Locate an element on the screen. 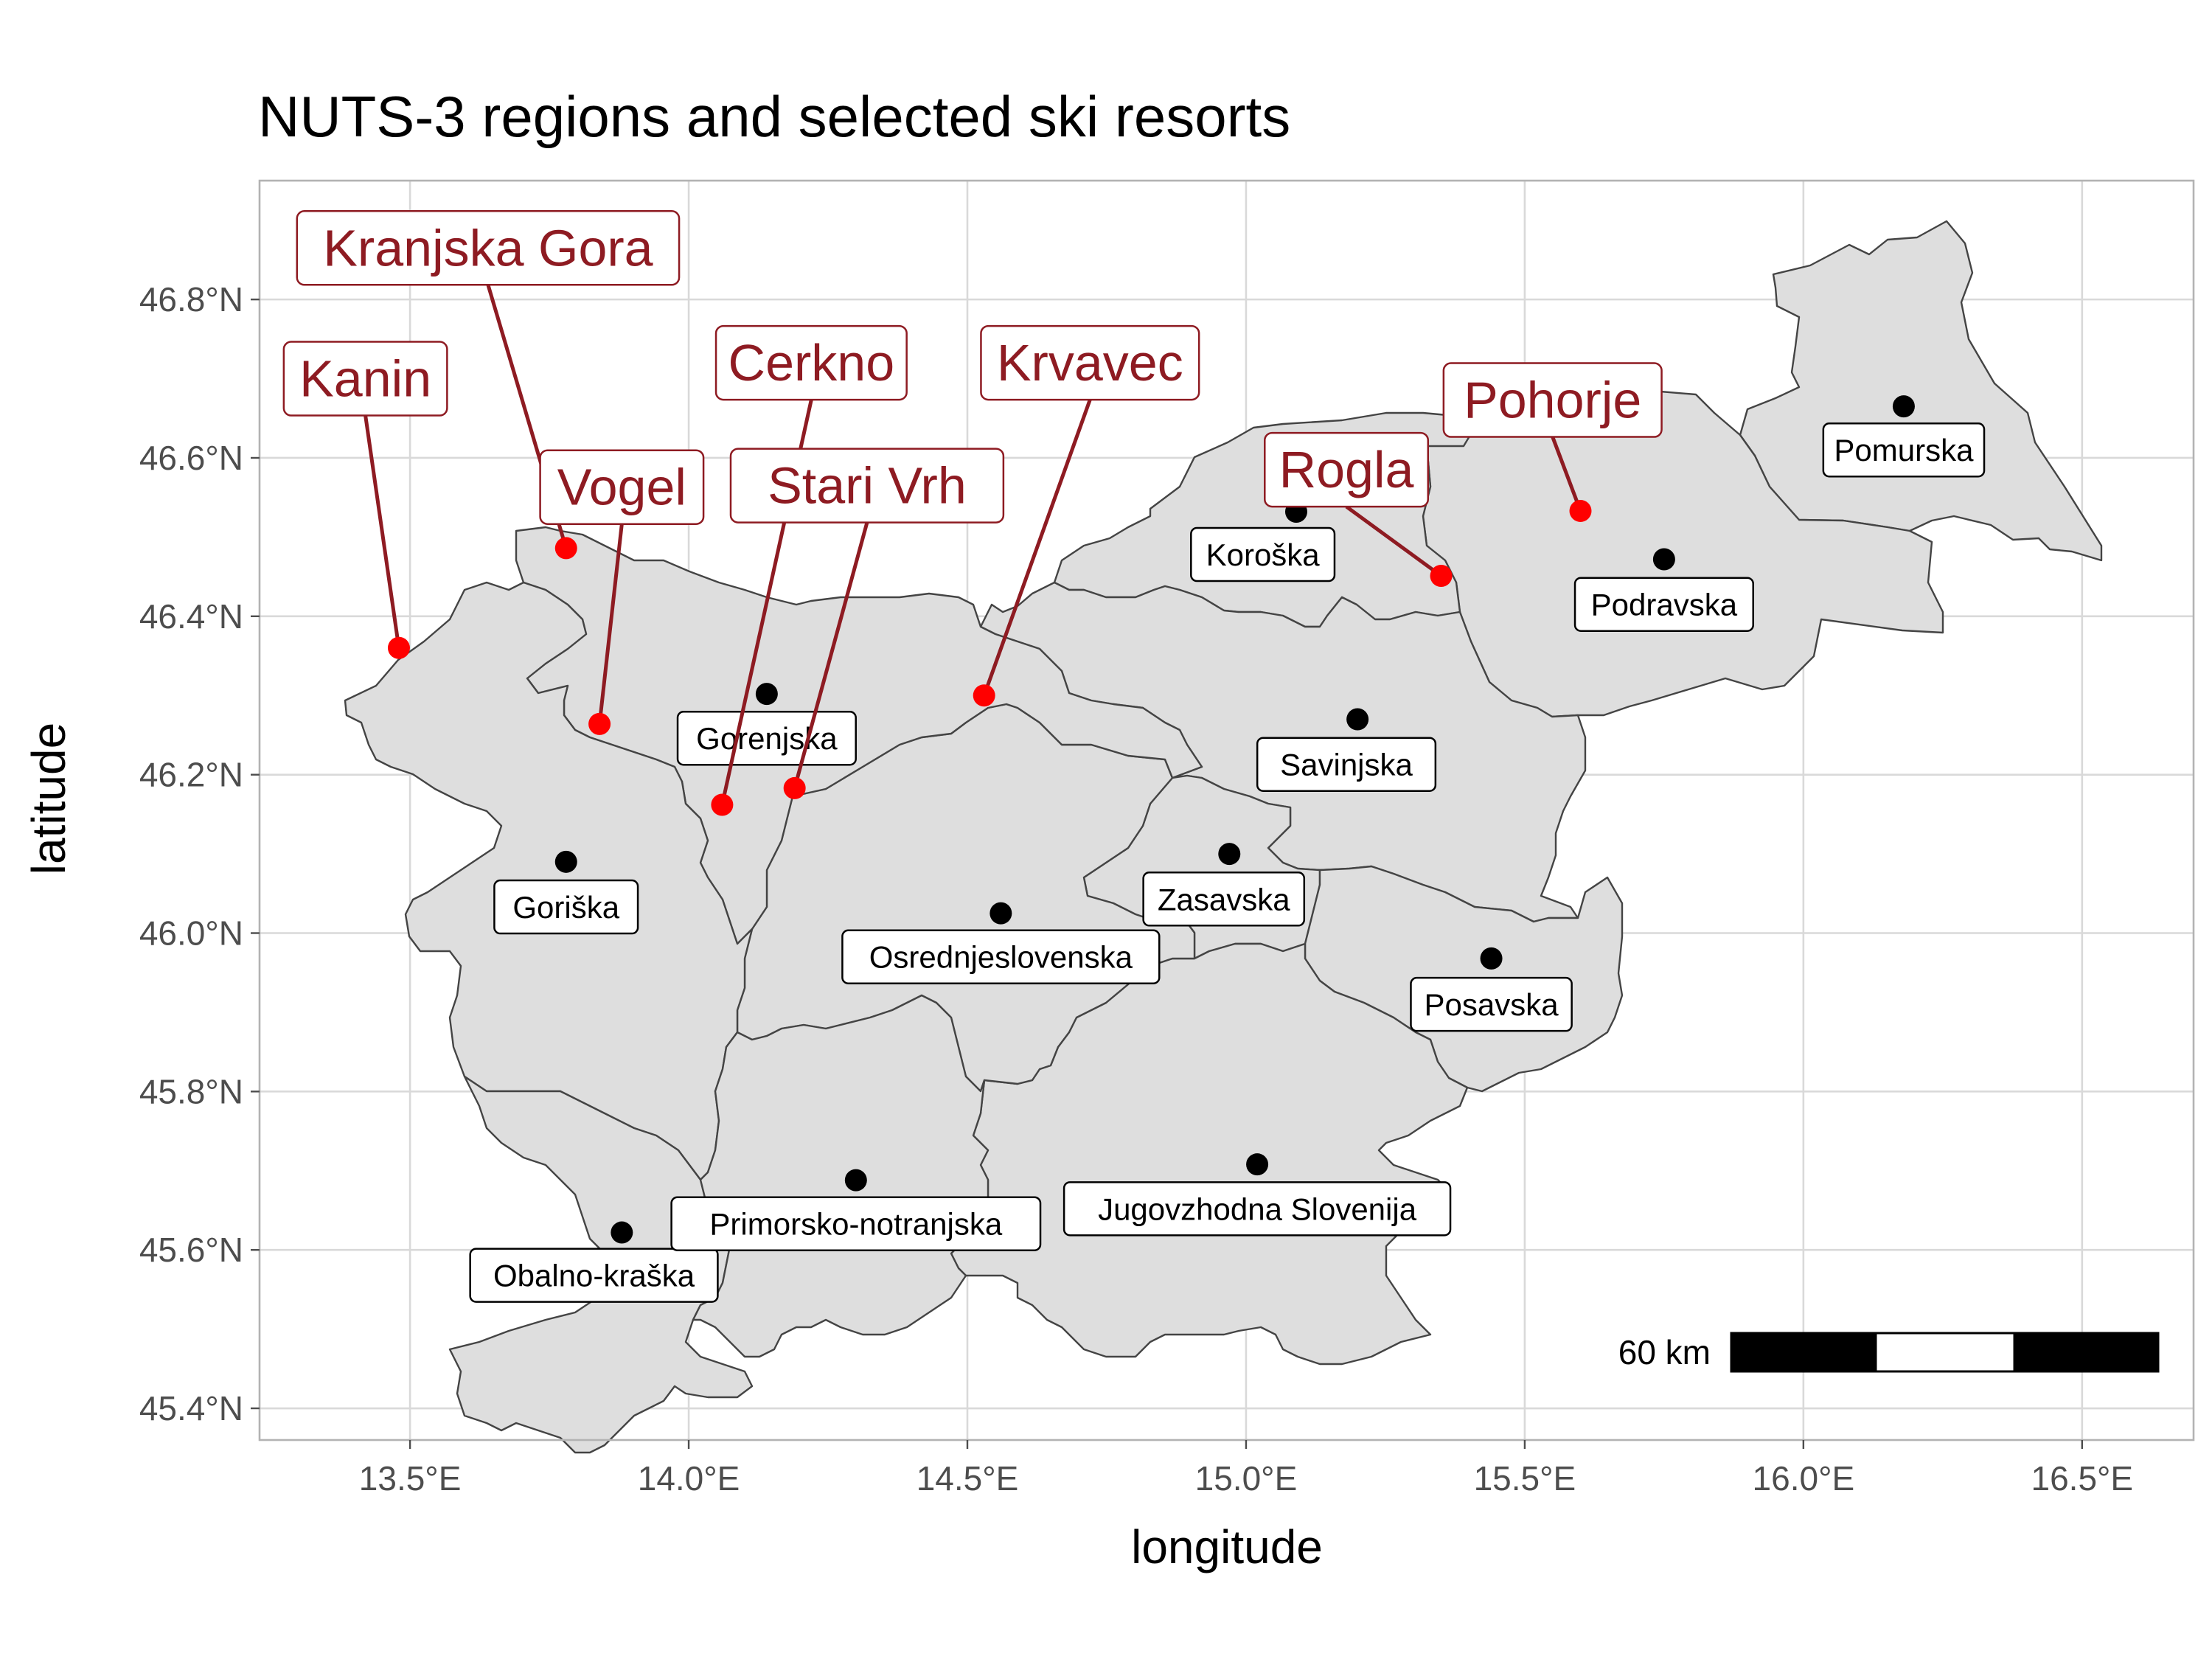  region-label-text: Obalno-kraška is located at coordinates (594, 1276).